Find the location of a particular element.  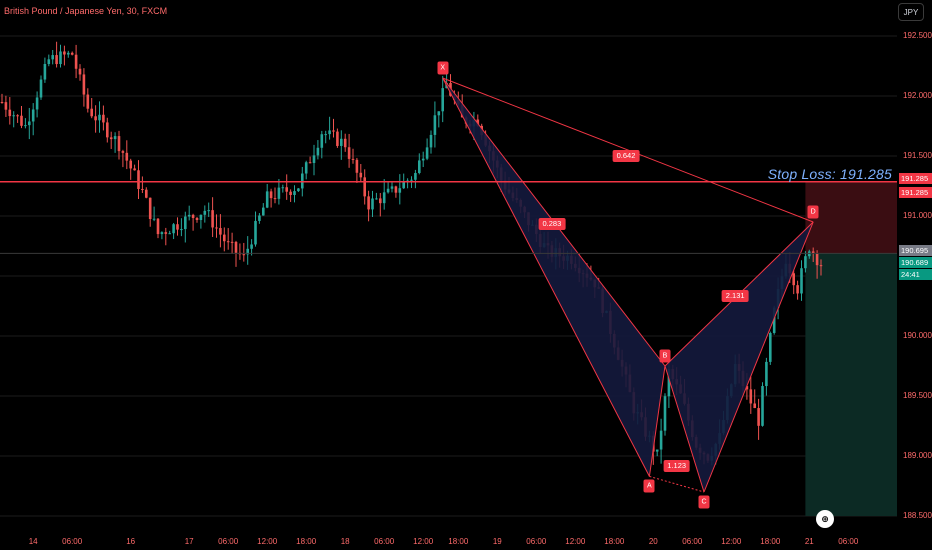

tradingview-logo-icon: ⊕ is located at coordinates (825, 519).